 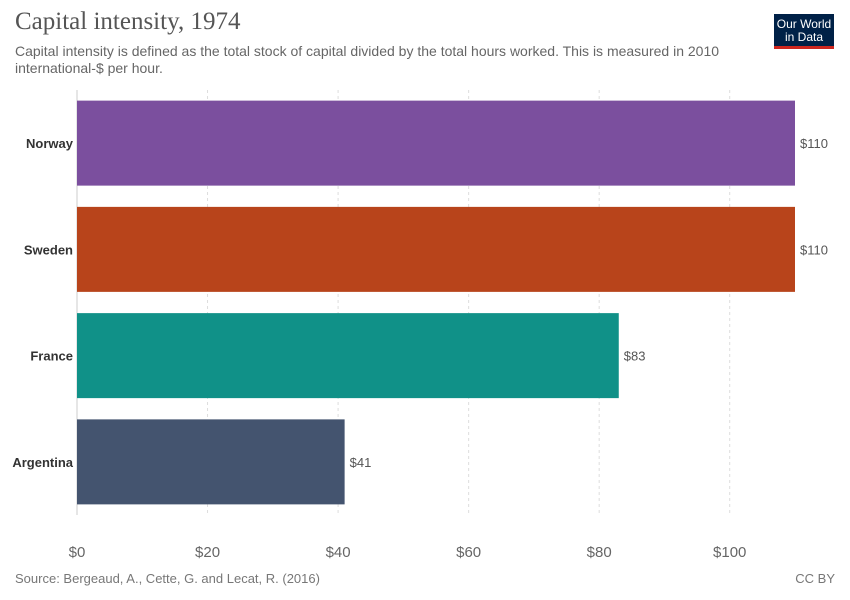 I want to click on x-tick-label: $0, so click(x=77, y=552).